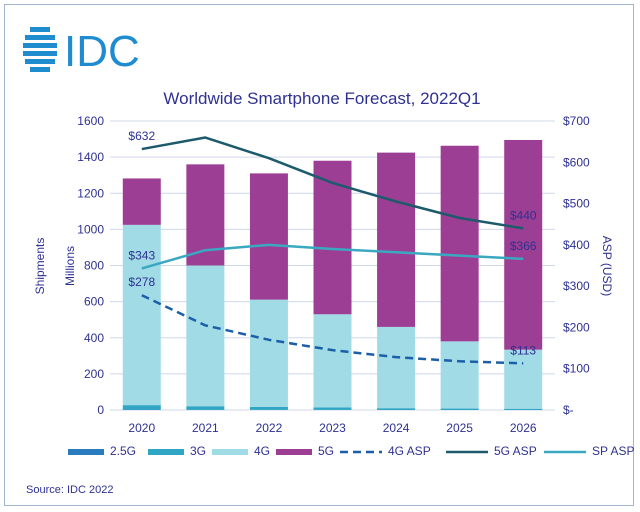  What do you see at coordinates (141, 428) in the screenshot?
I see `x-tick-label: 2020` at bounding box center [141, 428].